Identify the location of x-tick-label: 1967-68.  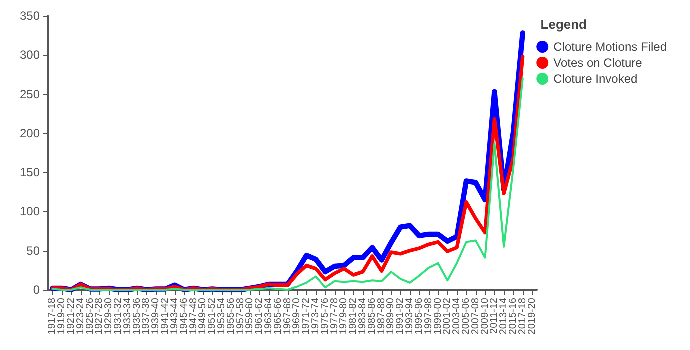
(288, 316).